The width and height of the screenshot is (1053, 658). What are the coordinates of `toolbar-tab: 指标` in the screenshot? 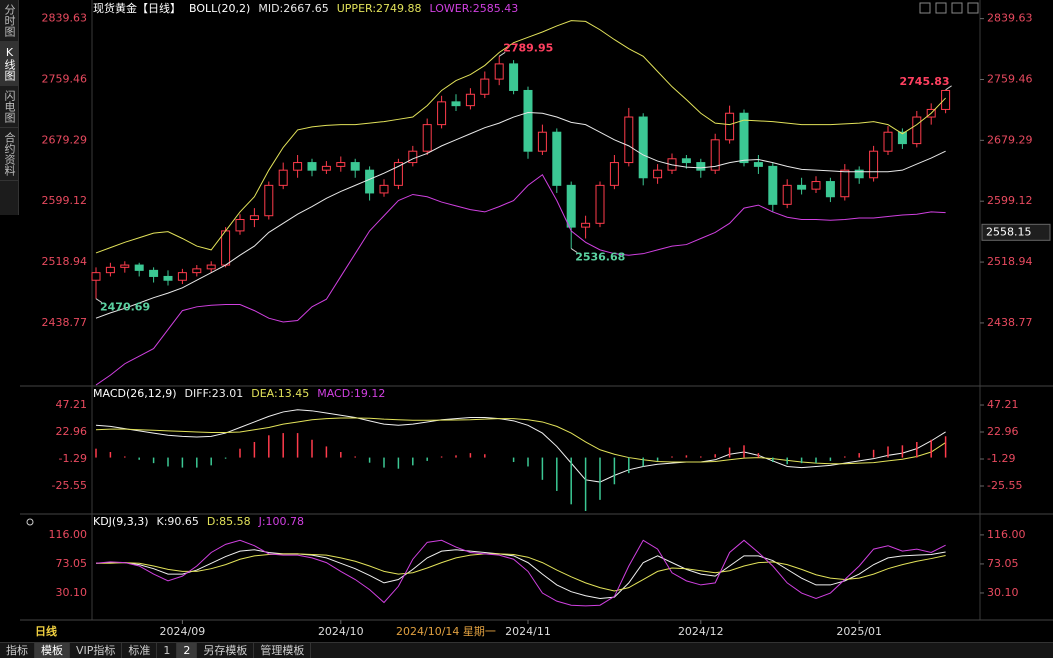 It's located at (17, 650).